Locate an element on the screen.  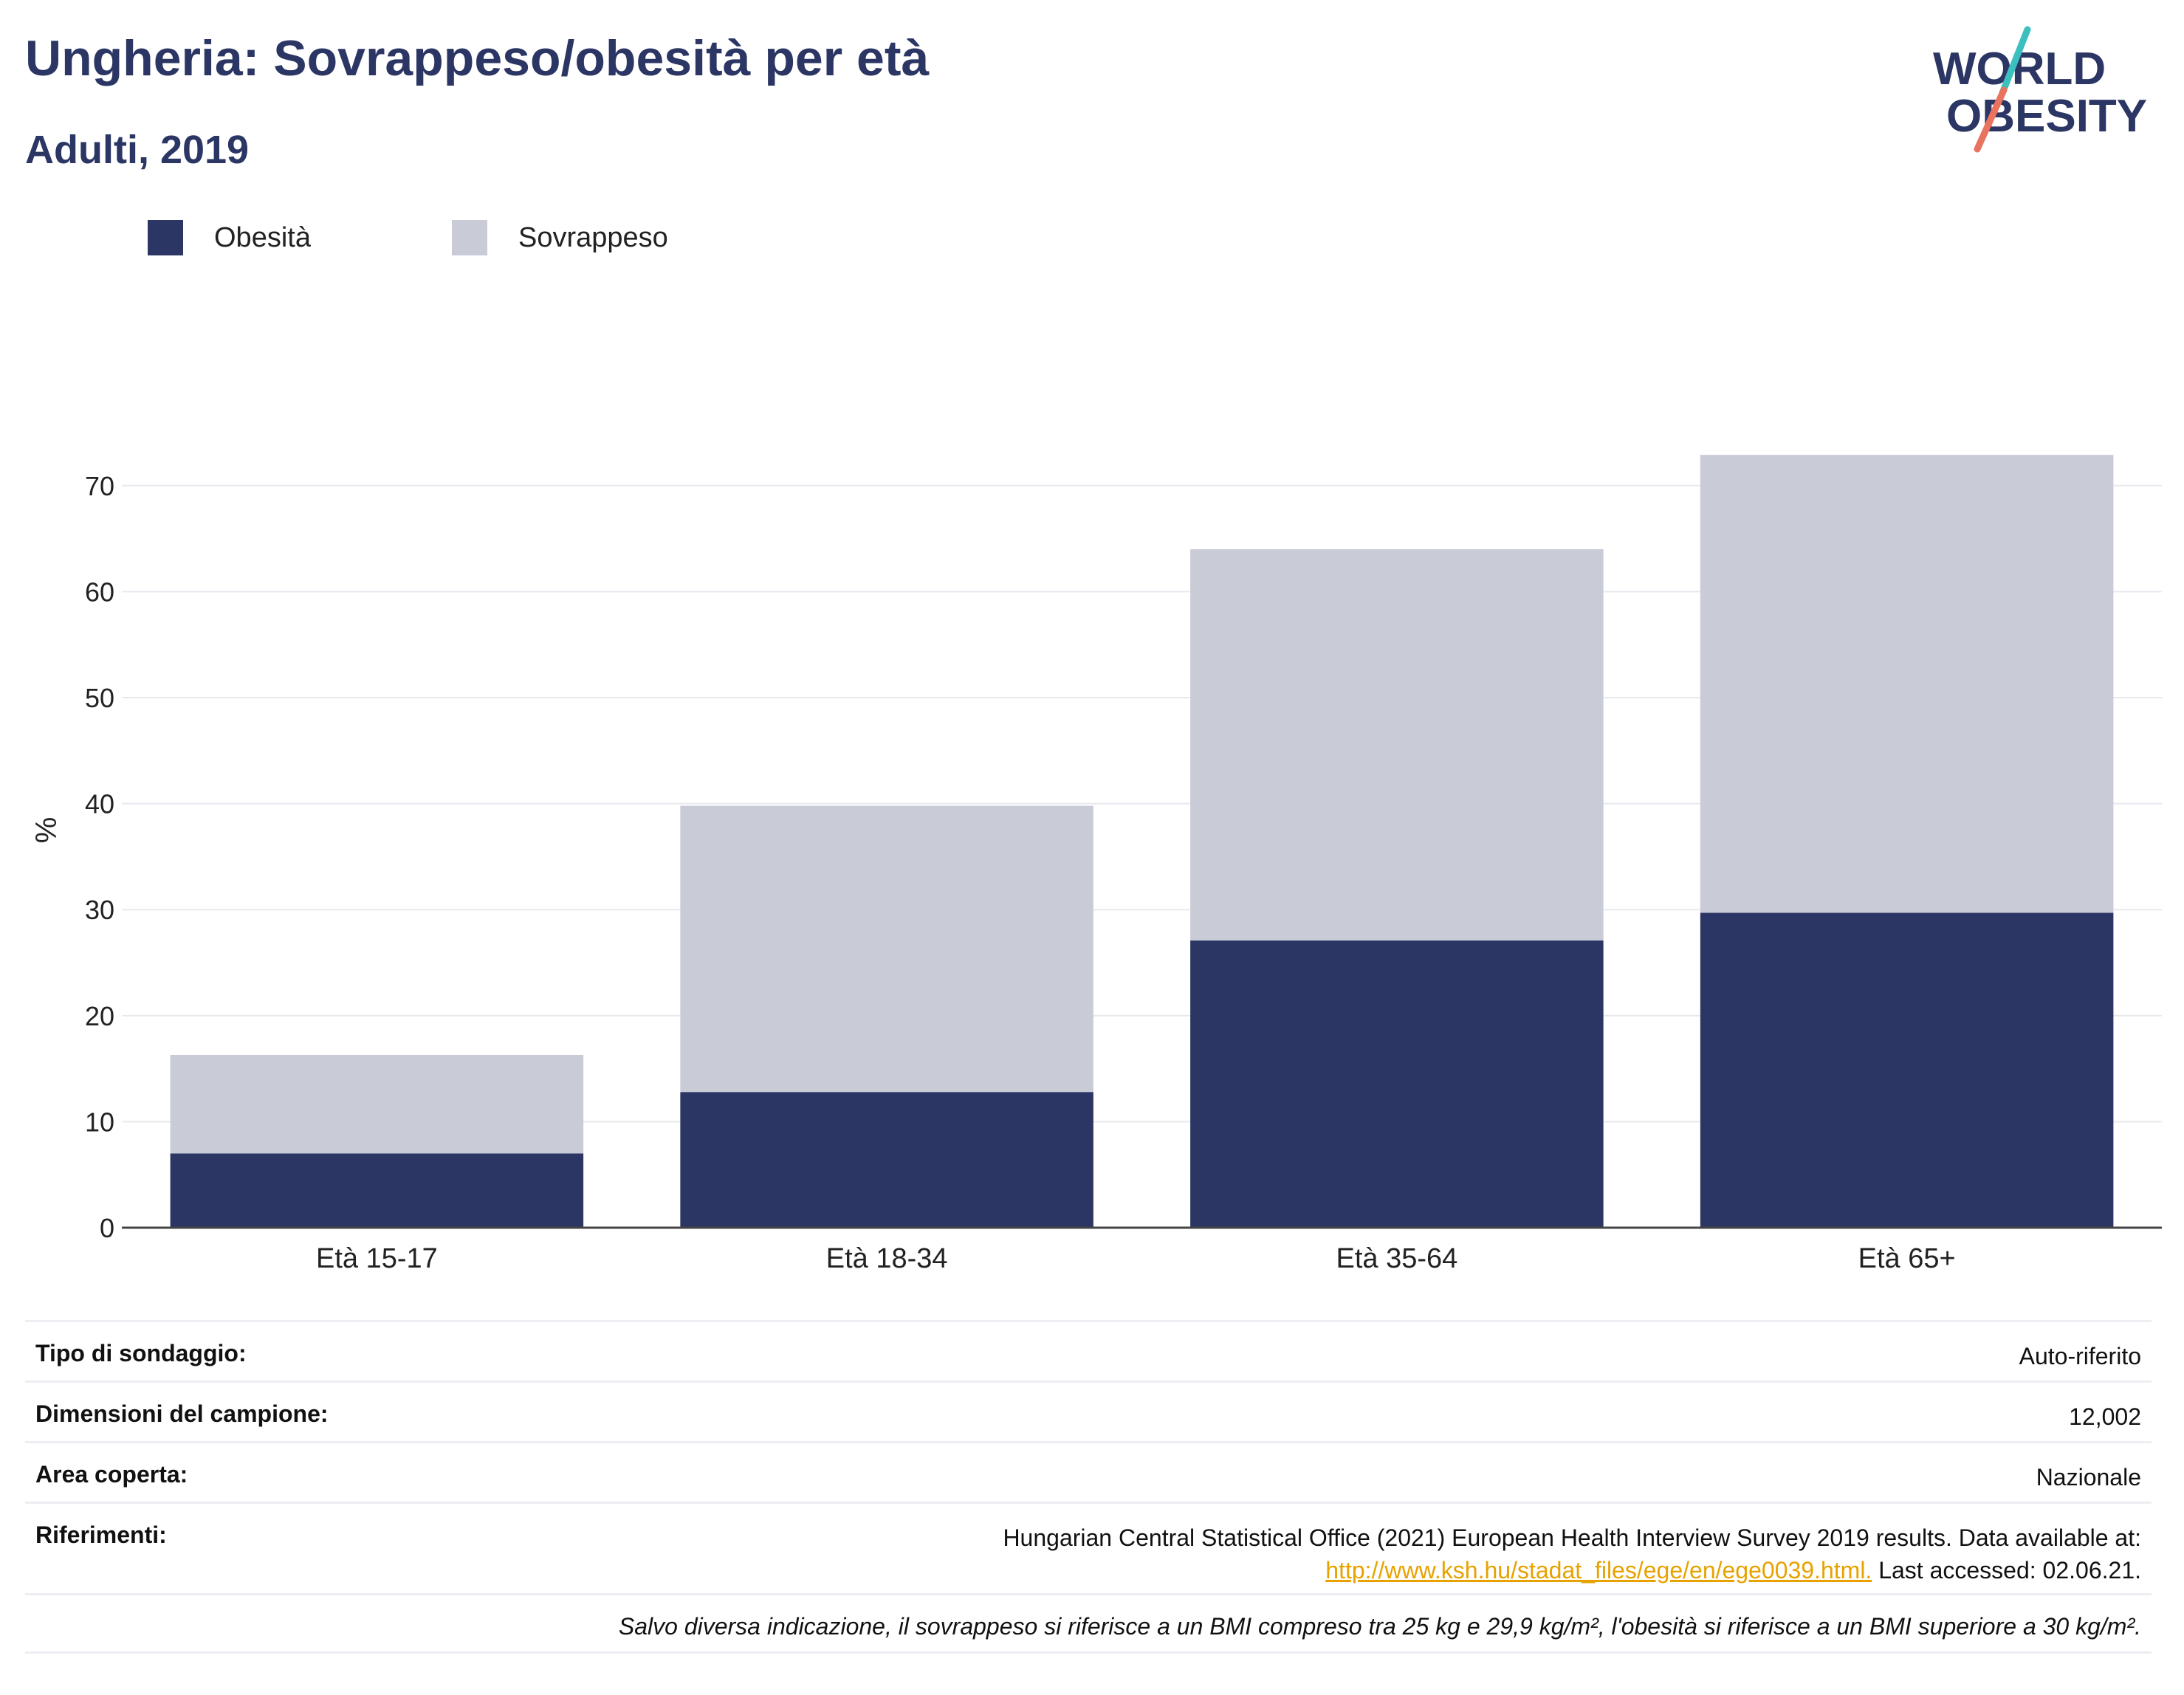
legend-swatch-overweight is located at coordinates (470, 237).